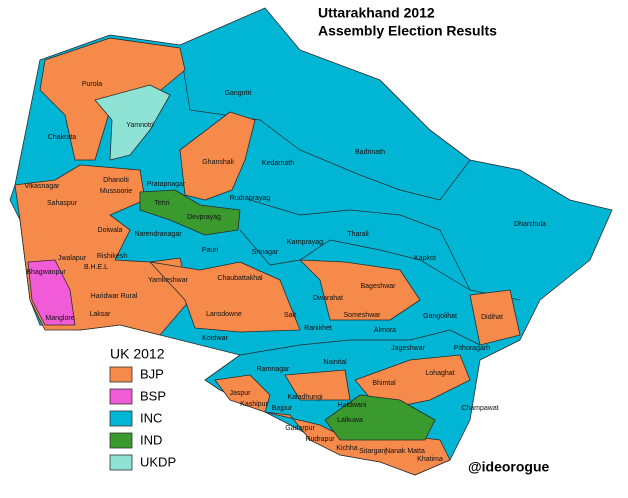 The image size is (628, 498). Describe the element at coordinates (530, 224) in the screenshot. I see `constituency-label: Dharchula` at that location.